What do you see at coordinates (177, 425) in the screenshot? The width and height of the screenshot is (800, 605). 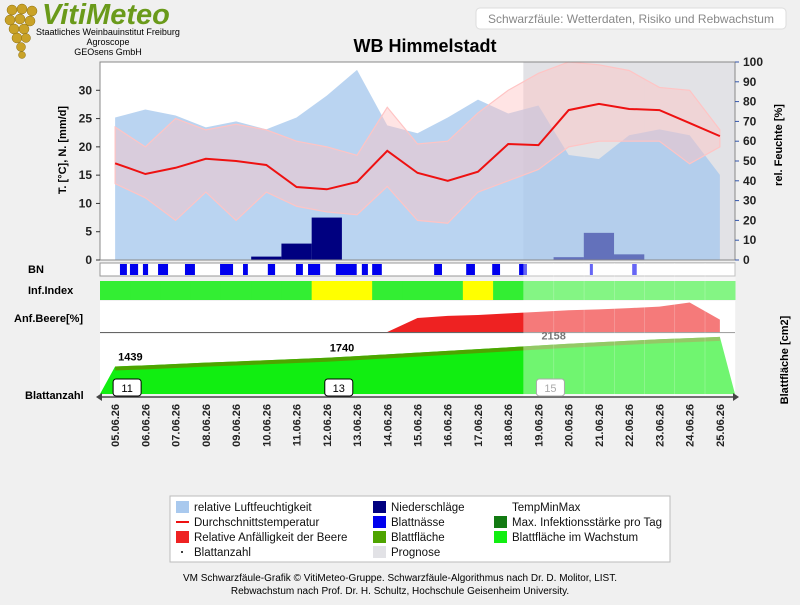 I see `x-tick-label: 07.06.26` at bounding box center [177, 425].